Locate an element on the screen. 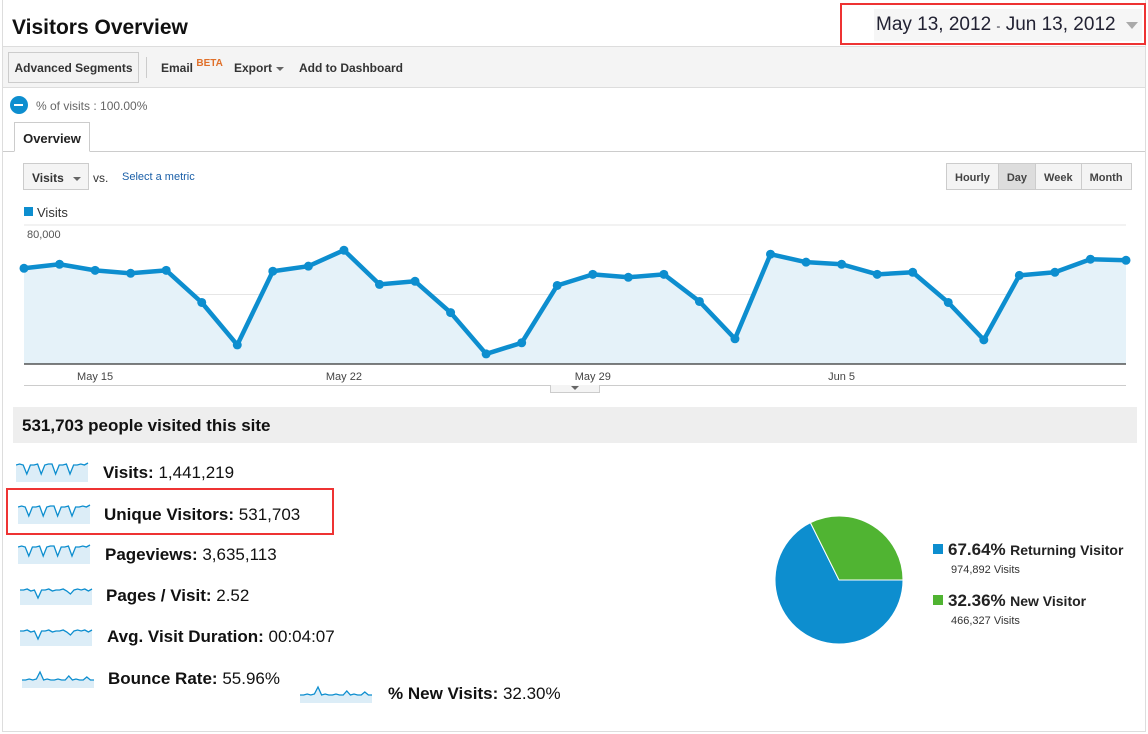  add-to-dashboard-button: Add to Dashboard is located at coordinates (351, 68).